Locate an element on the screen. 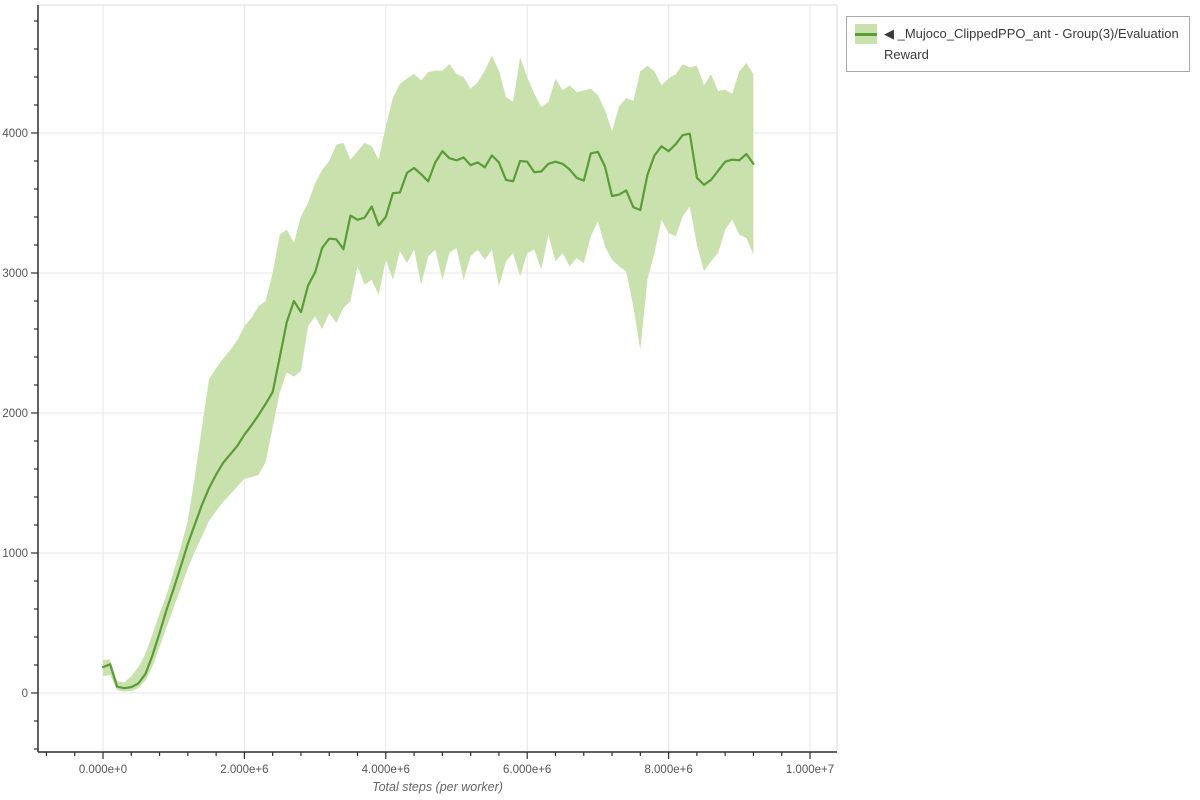  legend-line-icon is located at coordinates (866, 34).